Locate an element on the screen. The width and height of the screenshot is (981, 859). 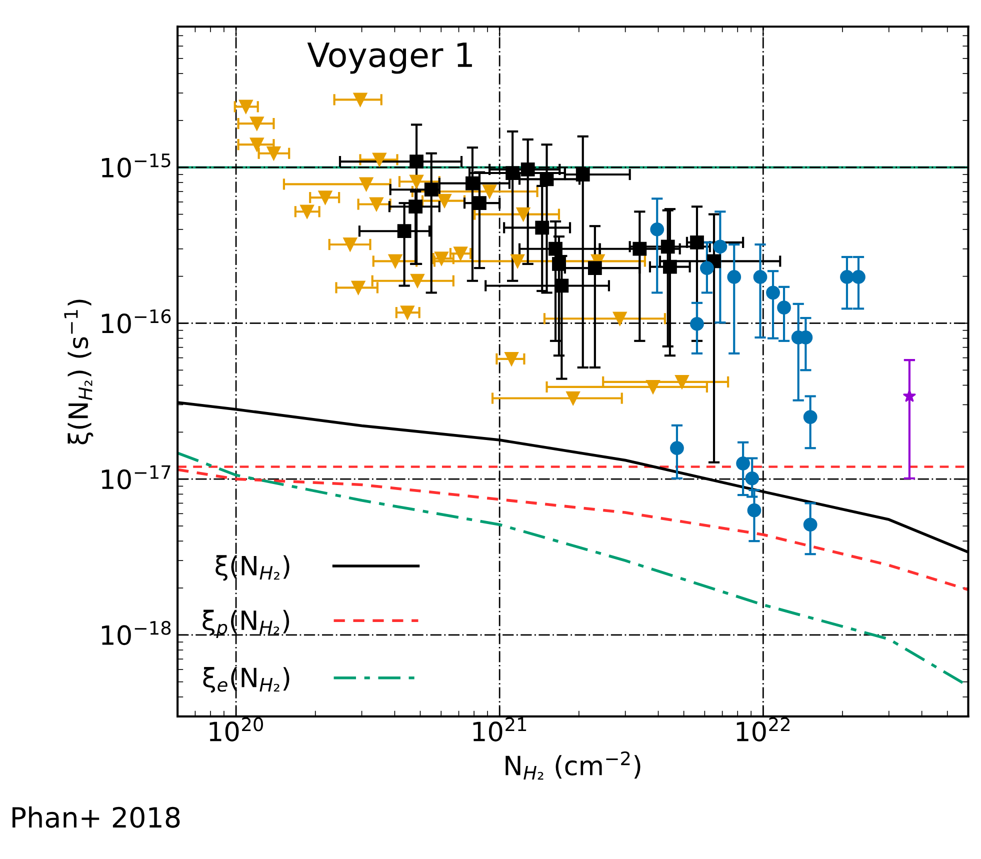
y-tick-label: 10$^{−17}$ is located at coordinates (136, 477).